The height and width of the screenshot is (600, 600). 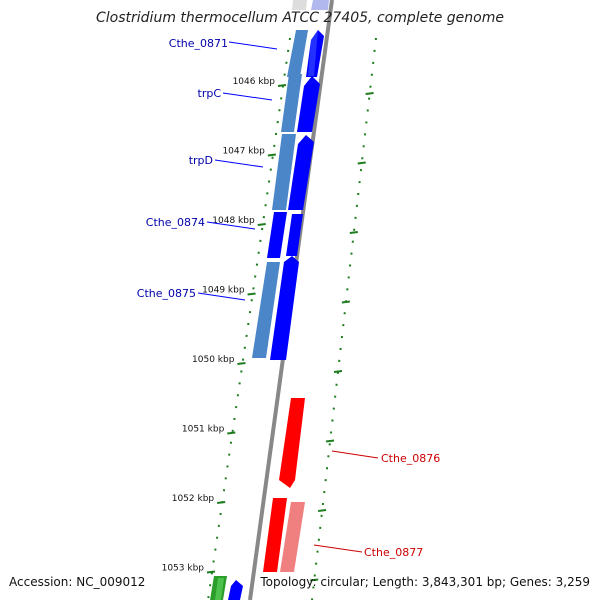 I want to click on ruler-tick-label: 1052 kbp, so click(x=193, y=499).